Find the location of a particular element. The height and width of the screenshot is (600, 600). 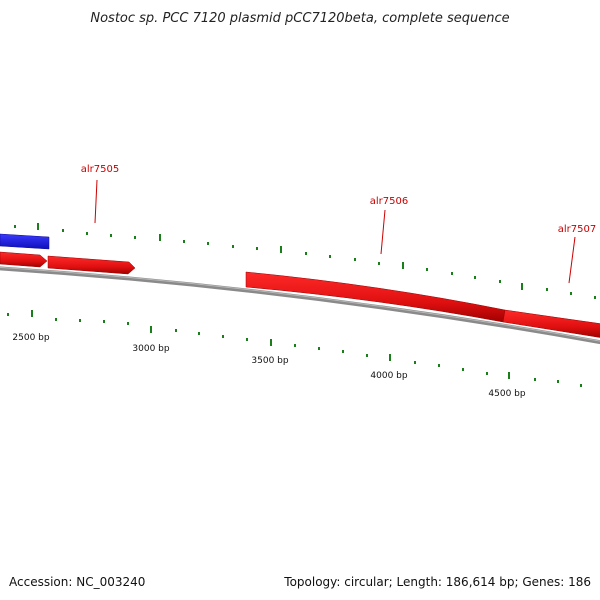

gene-arrow-alr7505 is located at coordinates (91, 265).